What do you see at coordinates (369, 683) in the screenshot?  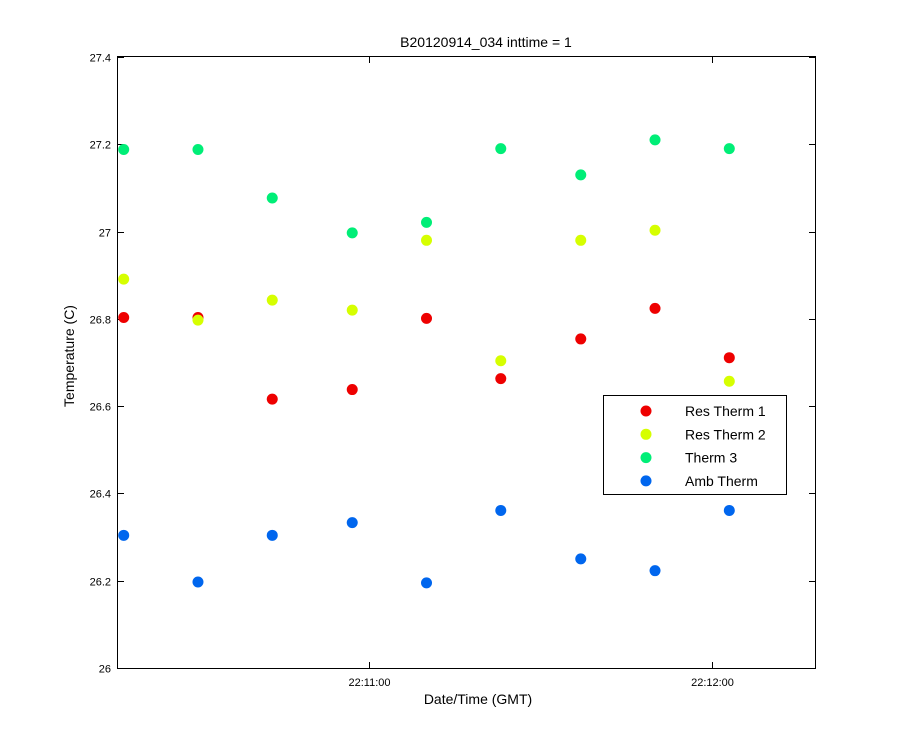 I see `x-tick-label: 22:11:00` at bounding box center [369, 683].